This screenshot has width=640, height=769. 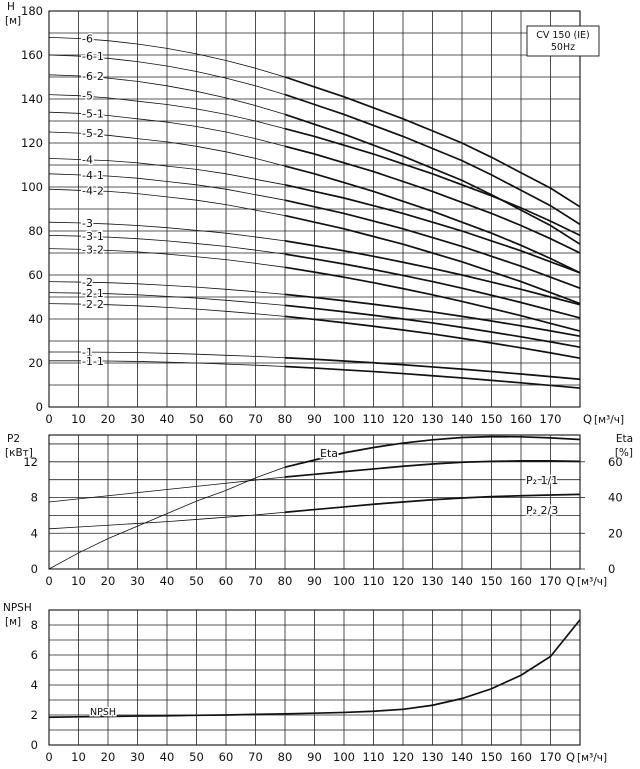 What do you see at coordinates (87, 352) in the screenshot?
I see `curve-label: -1` at bounding box center [87, 352].